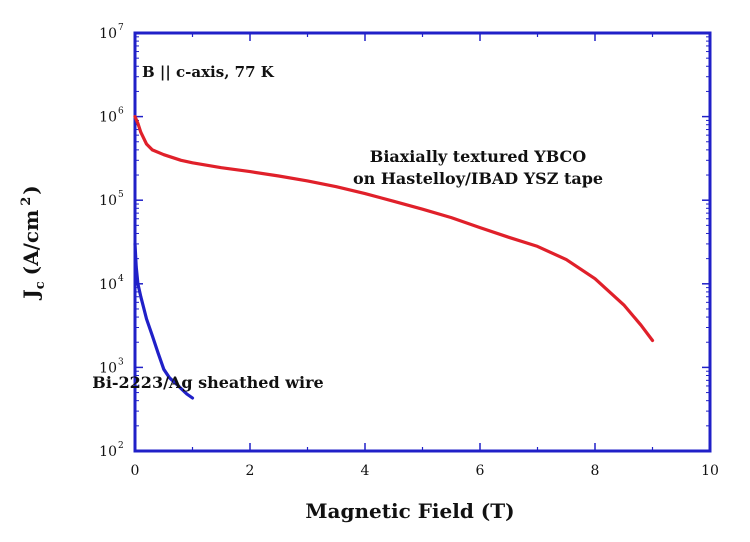 The image size is (750, 542). I want to click on y-tick-exponent: 7, so click(121, 28).